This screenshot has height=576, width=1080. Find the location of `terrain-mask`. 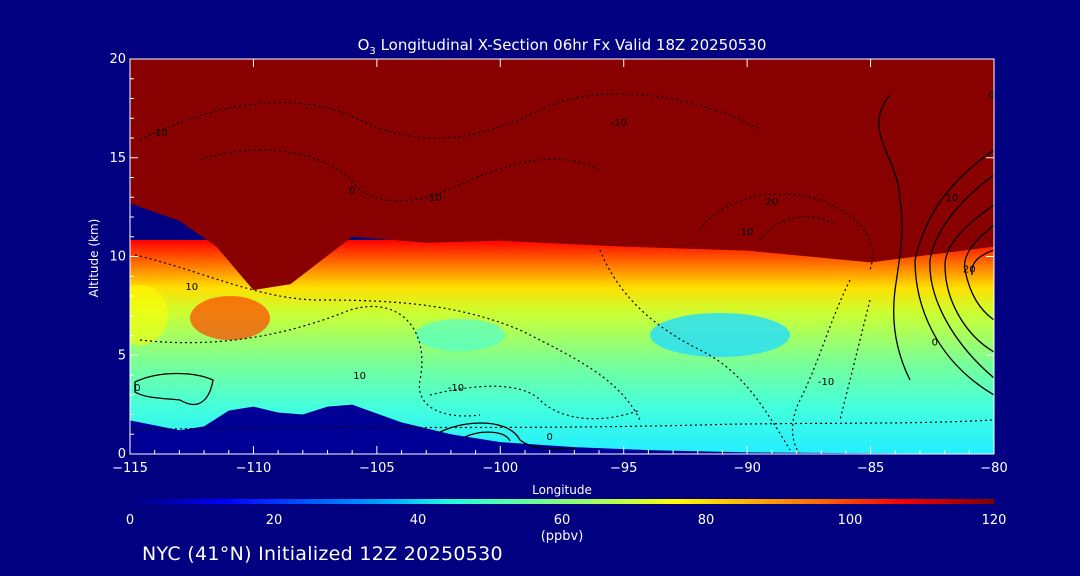

terrain-mask is located at coordinates (562, 429).